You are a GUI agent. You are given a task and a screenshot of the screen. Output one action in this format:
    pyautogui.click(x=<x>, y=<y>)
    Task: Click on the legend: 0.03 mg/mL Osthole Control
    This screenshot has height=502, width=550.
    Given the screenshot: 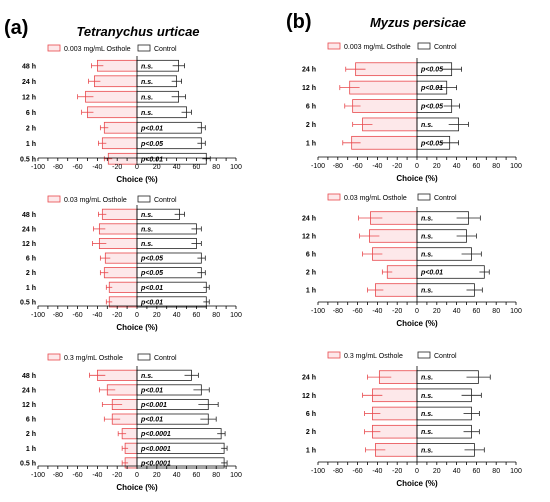 What is the action you would take?
    pyautogui.click(x=112, y=199)
    